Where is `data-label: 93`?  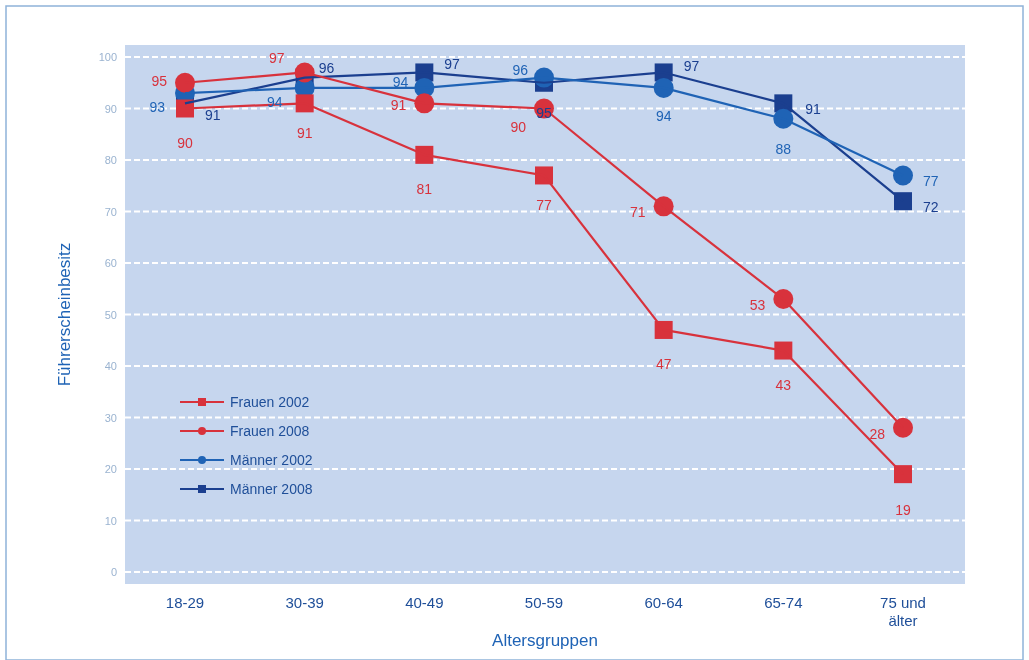
data-label: 93 is located at coordinates (157, 107).